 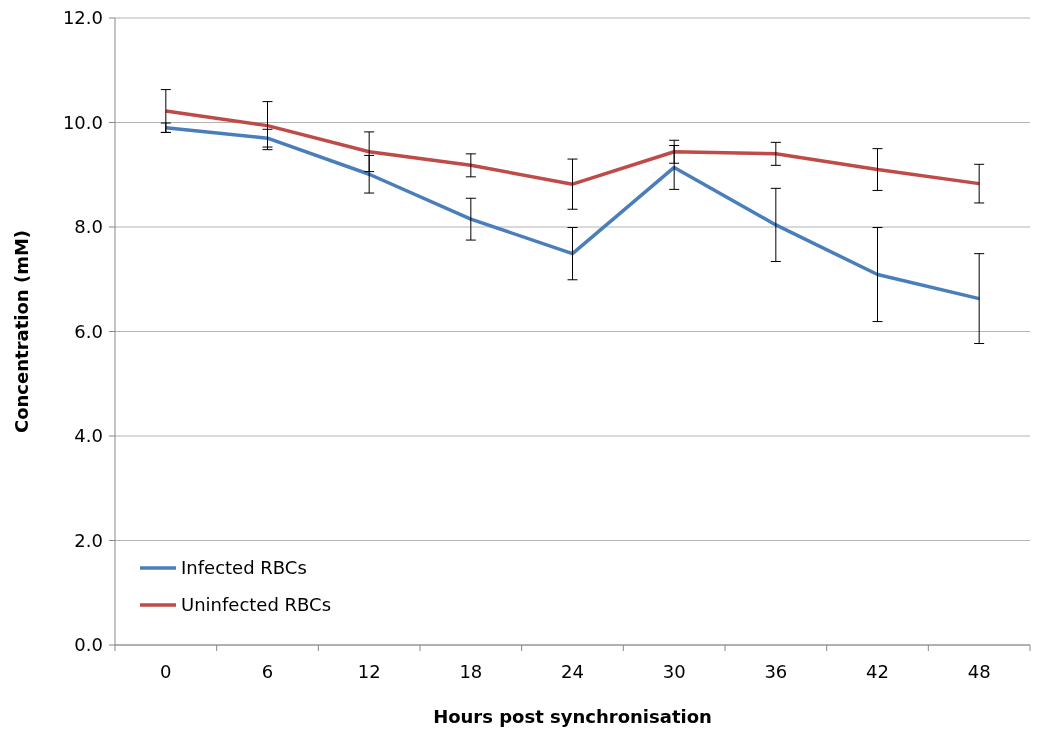 What do you see at coordinates (267, 671) in the screenshot?
I see `x-tick-label: 6` at bounding box center [267, 671].